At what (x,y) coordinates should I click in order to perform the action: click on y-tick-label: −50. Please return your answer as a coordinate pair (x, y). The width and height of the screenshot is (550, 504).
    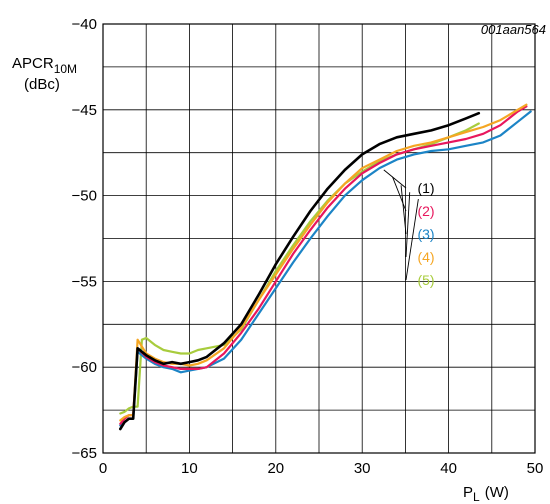
    Looking at the image, I should click on (84, 196).